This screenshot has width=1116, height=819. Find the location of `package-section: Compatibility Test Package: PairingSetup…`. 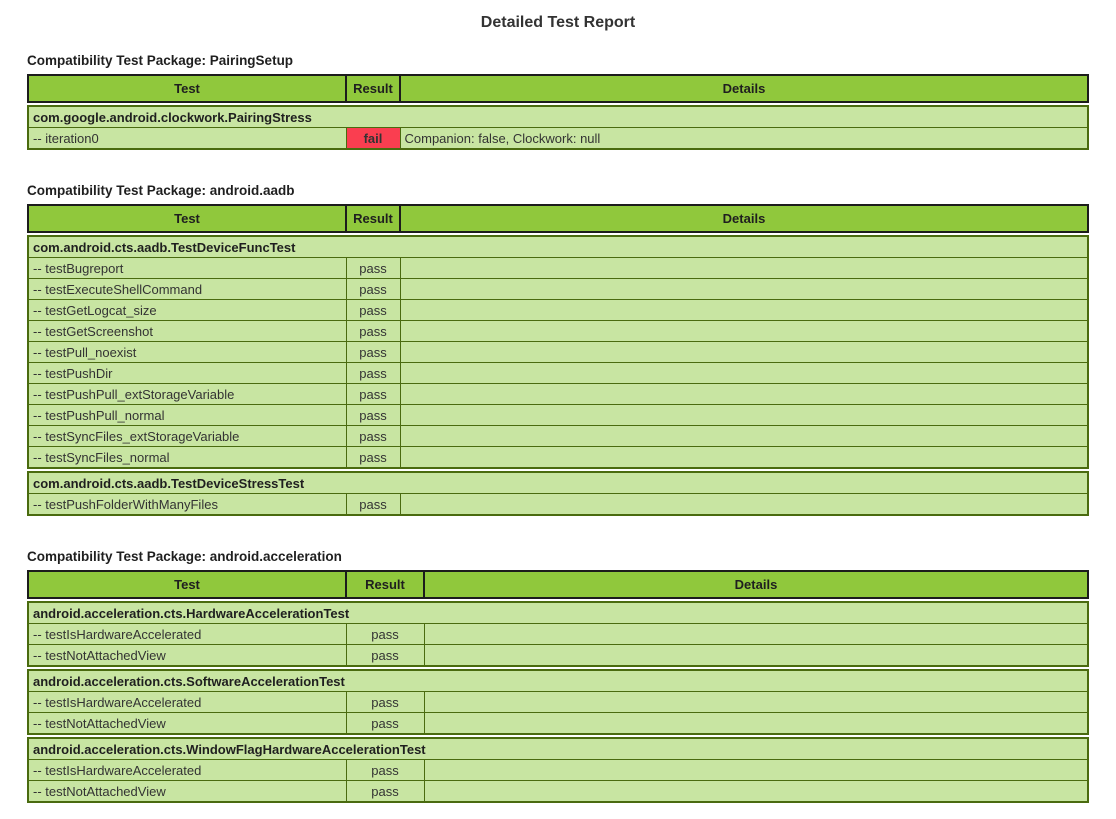

package-section: Compatibility Test Package: PairingSetup… is located at coordinates (558, 101).